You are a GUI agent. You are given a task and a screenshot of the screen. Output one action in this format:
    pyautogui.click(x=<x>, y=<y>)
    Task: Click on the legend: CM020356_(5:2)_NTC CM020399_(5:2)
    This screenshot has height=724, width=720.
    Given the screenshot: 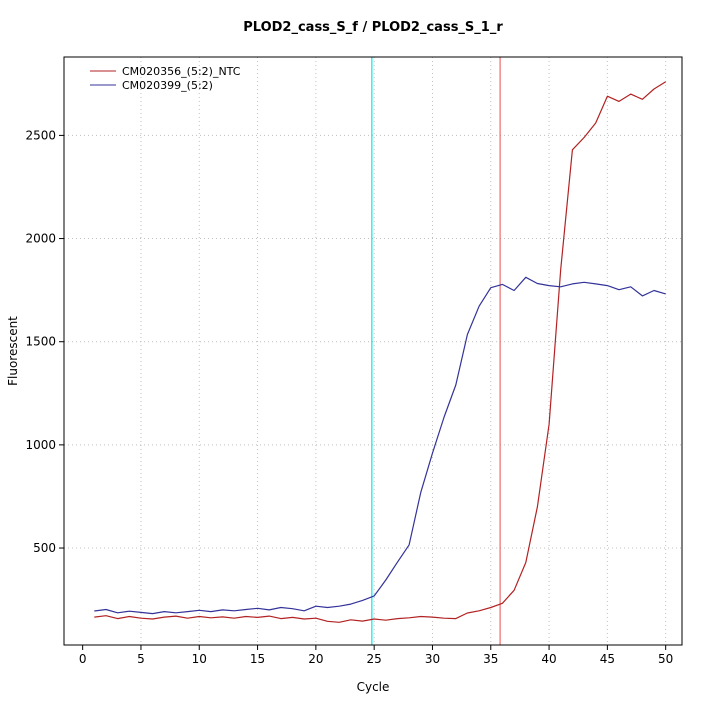 What is the action you would take?
    pyautogui.click(x=165, y=78)
    